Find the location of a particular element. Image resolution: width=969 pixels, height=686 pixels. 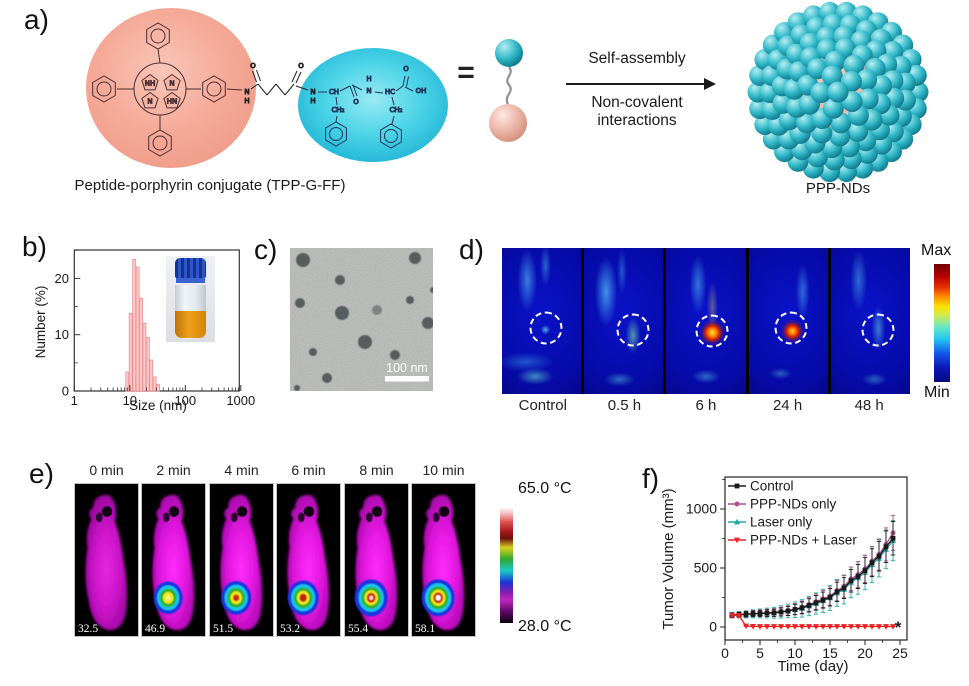

fluorescence-strip is located at coordinates (706, 321).